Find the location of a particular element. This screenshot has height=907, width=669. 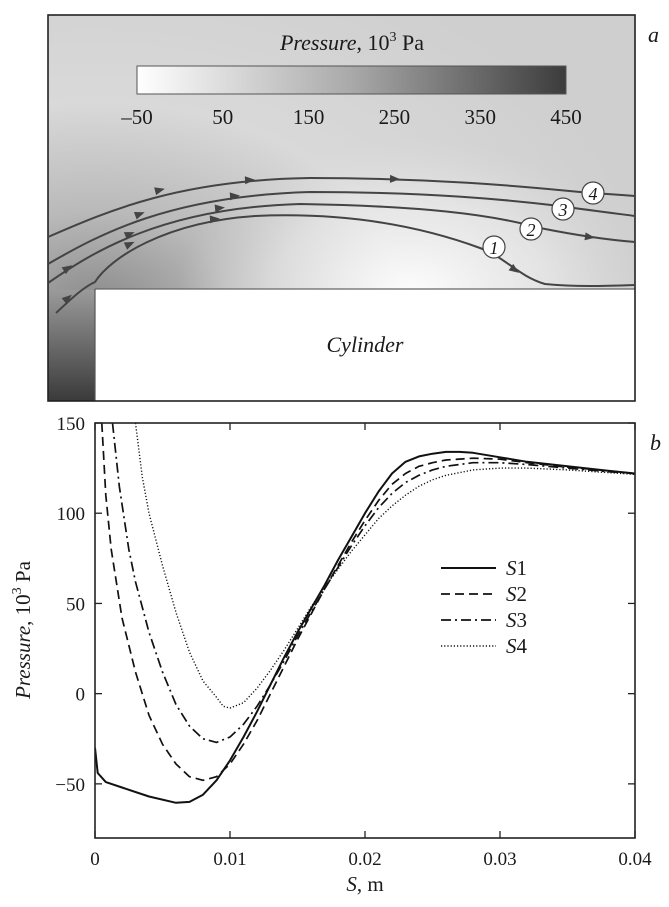

streamline-badges: 1 2 3 4 is located at coordinates (543, 220).